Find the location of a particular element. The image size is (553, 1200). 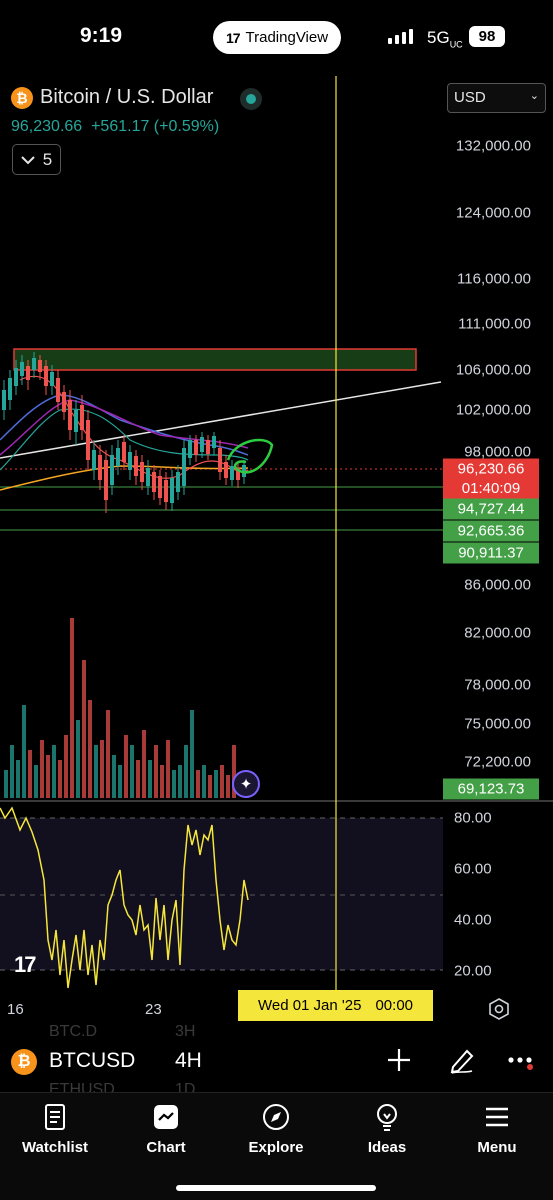

ghost-symbol: BTC.D is located at coordinates (73, 1031).